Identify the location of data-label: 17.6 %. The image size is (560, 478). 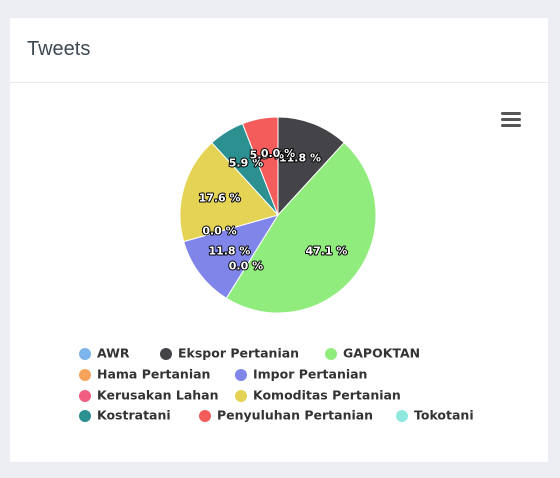
(220, 197).